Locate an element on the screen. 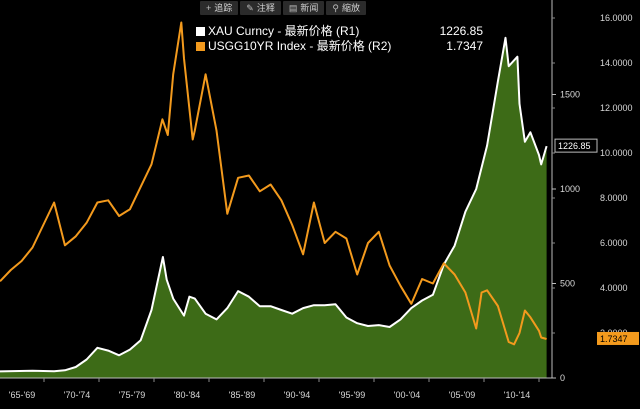  zoom-button: ⚲ 縮放 is located at coordinates (346, 8).